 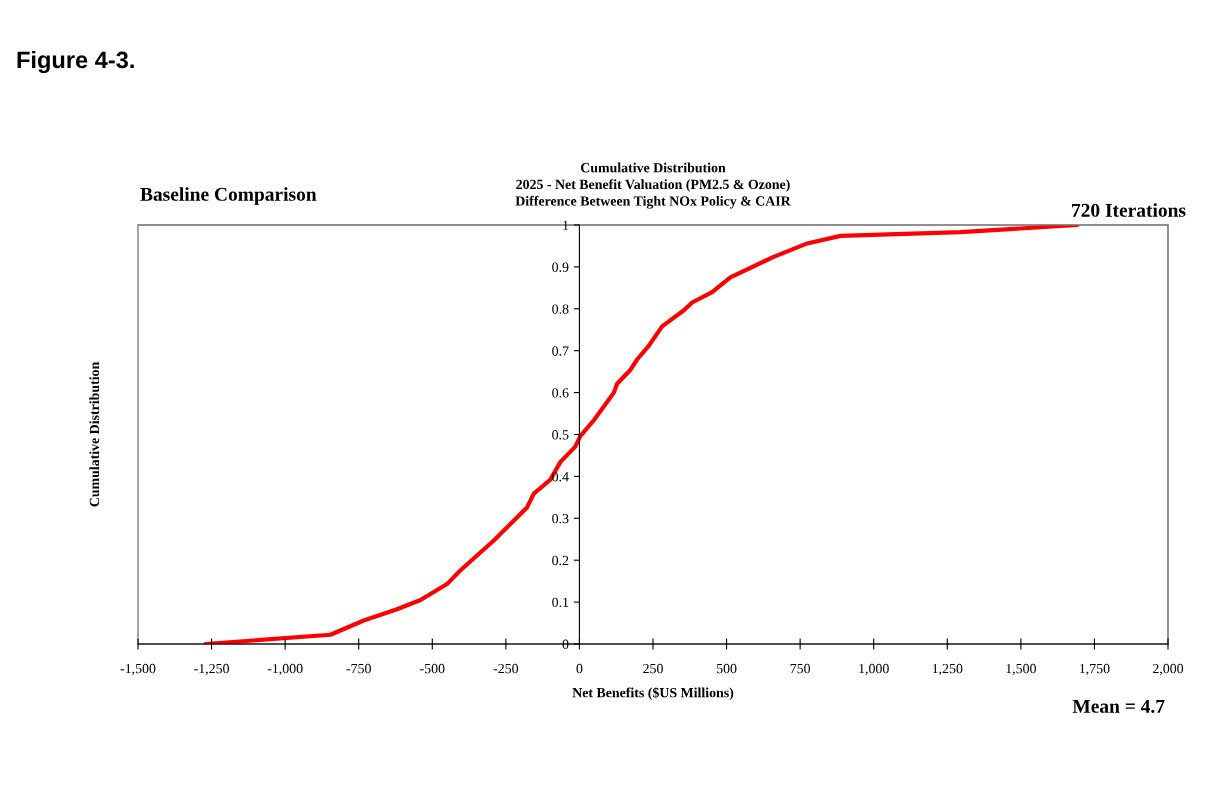 What do you see at coordinates (211, 669) in the screenshot?
I see `x-tick-label: -1,250` at bounding box center [211, 669].